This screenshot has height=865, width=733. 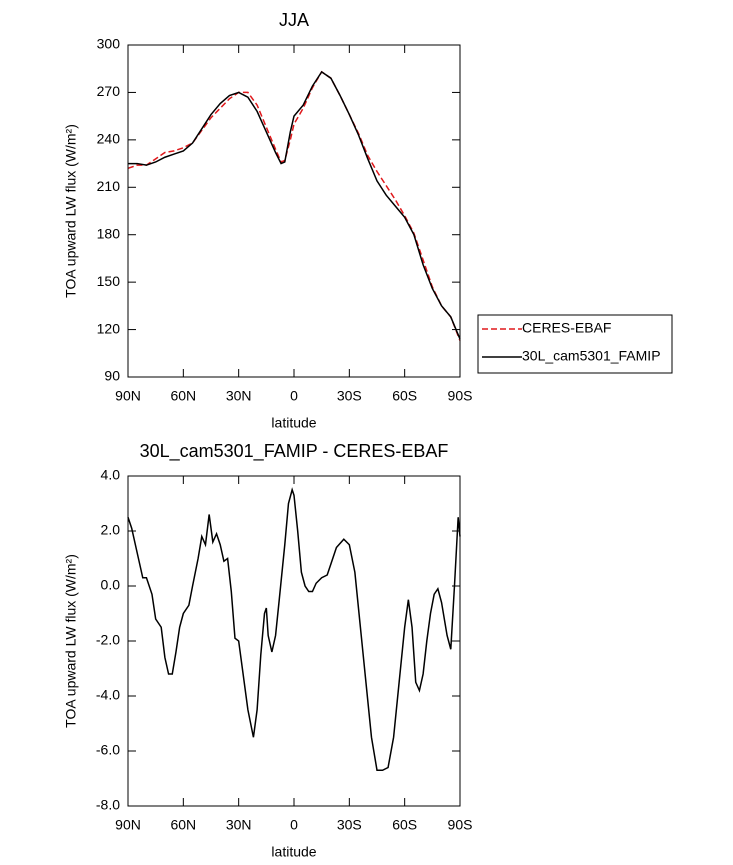 I want to click on y-tick-label: 180, so click(x=109, y=233).